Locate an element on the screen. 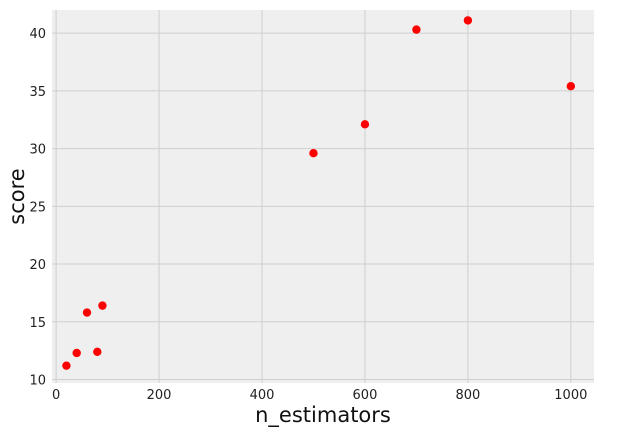 This screenshot has height=442, width=624. y-tick-label: 10 is located at coordinates (37, 381).